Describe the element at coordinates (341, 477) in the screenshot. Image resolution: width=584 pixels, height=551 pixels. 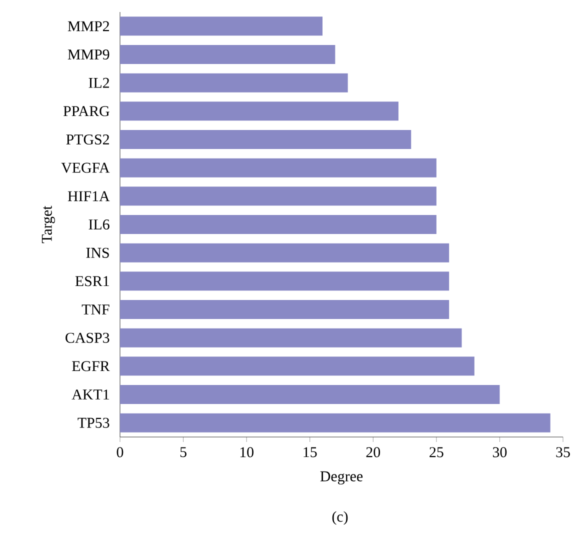
I see `x-axis-title: Degree` at that location.